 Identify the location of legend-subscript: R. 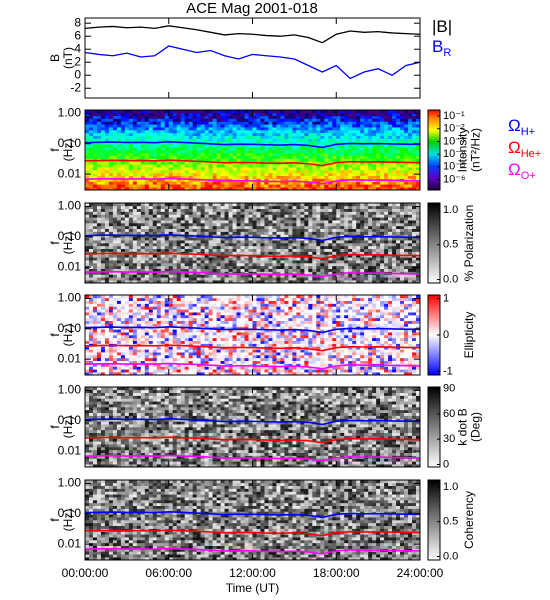
(447, 53).